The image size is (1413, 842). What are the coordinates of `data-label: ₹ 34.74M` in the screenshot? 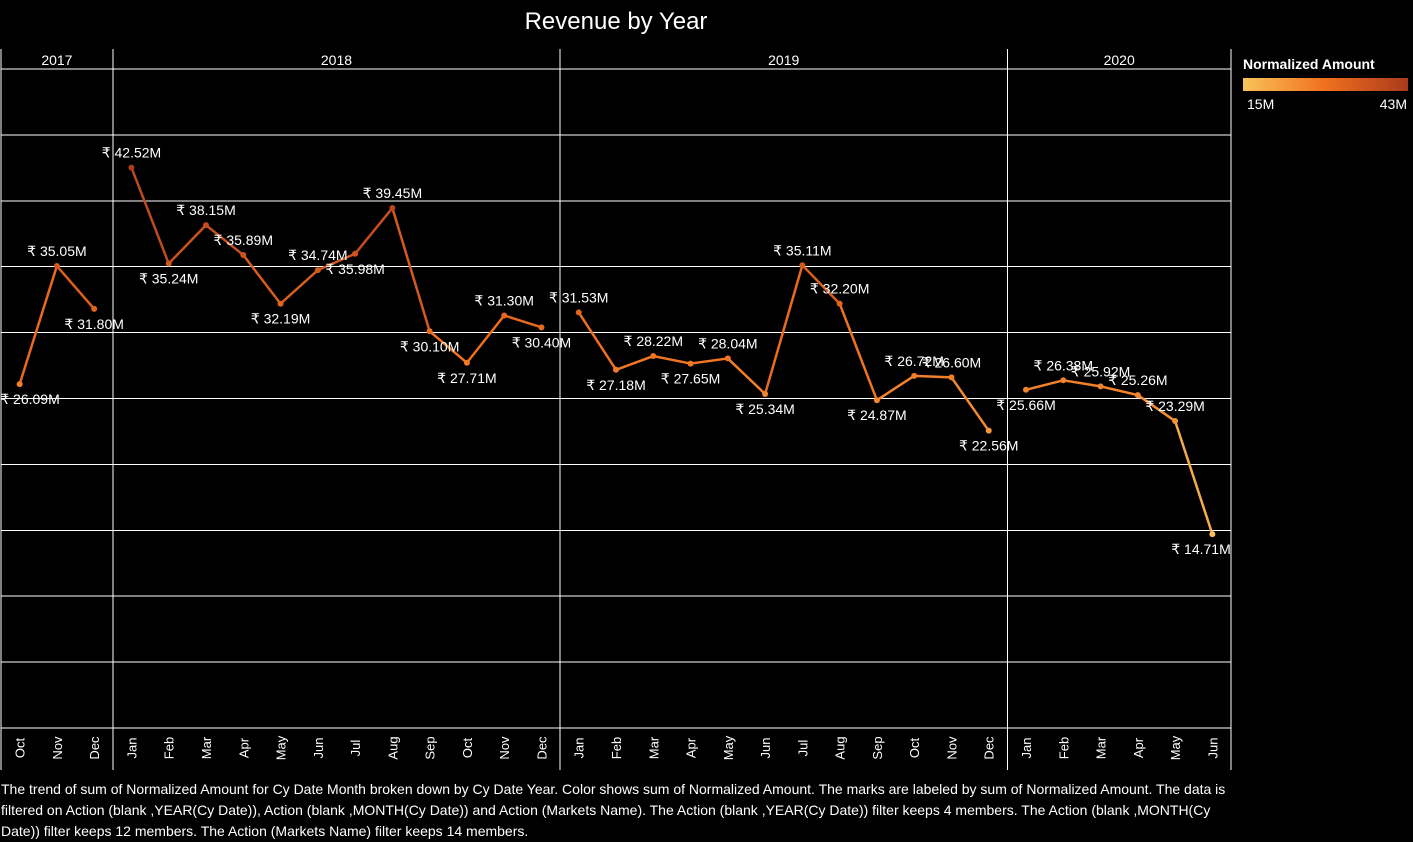 It's located at (318, 255).